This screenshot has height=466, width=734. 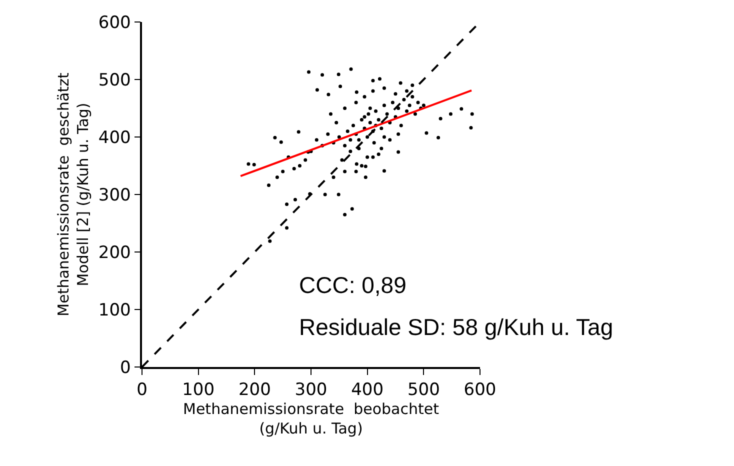 What do you see at coordinates (423, 390) in the screenshot?
I see `x-tick-label: 500` at bounding box center [423, 390].